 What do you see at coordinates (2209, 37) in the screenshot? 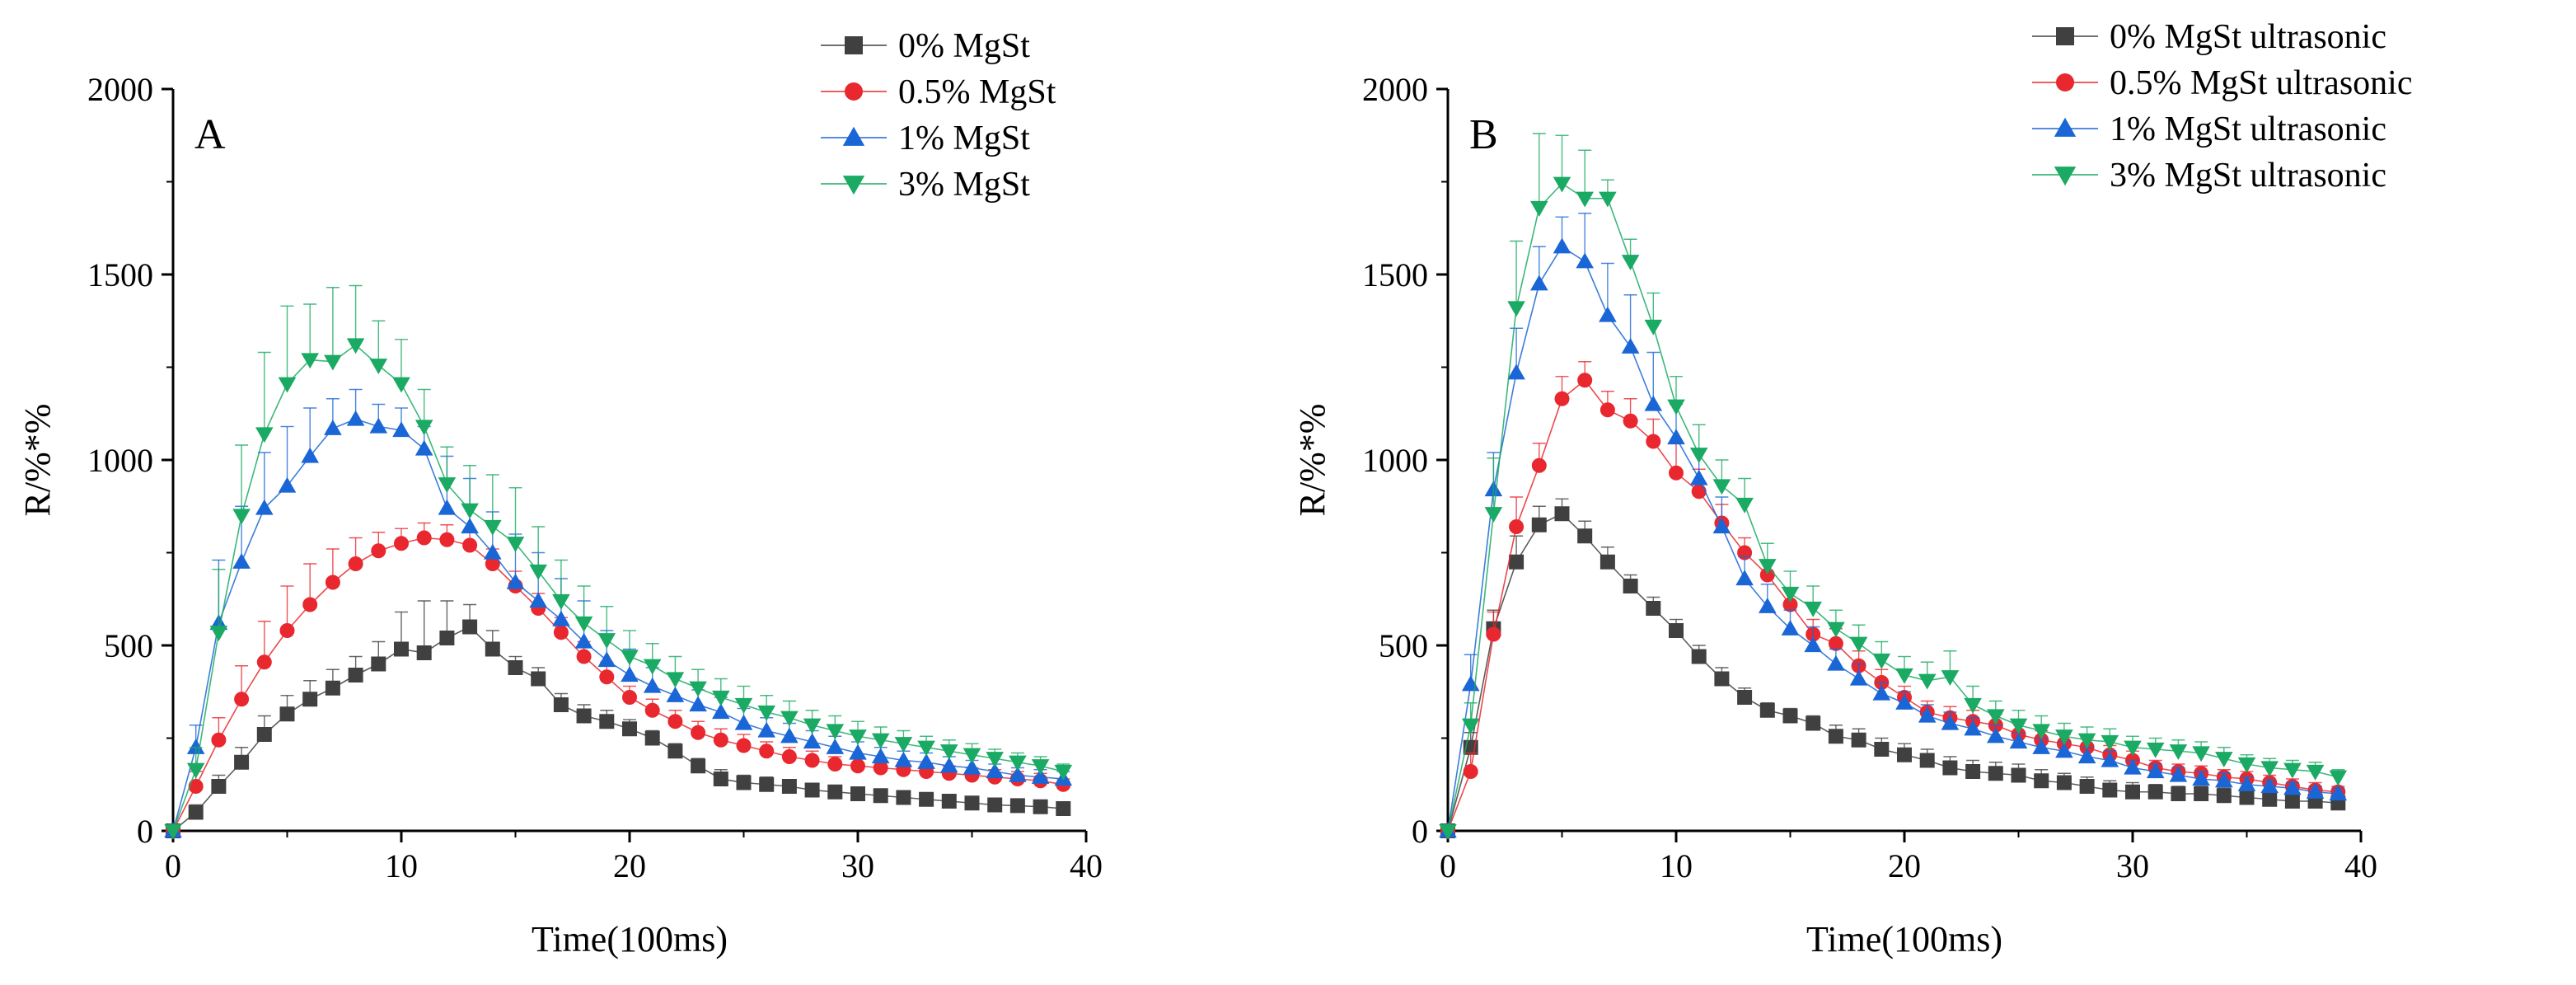
I see `legend-item: 0% MgSt ultrasonic` at bounding box center [2209, 37].